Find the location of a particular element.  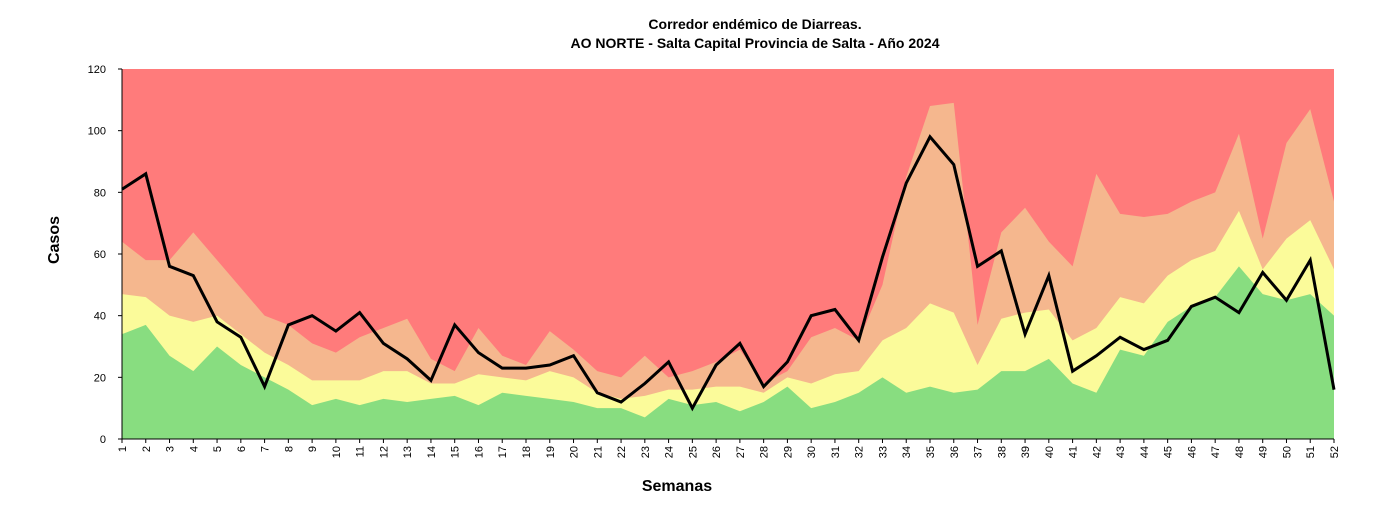

x-tick-label: 12 is located at coordinates (384, 452).